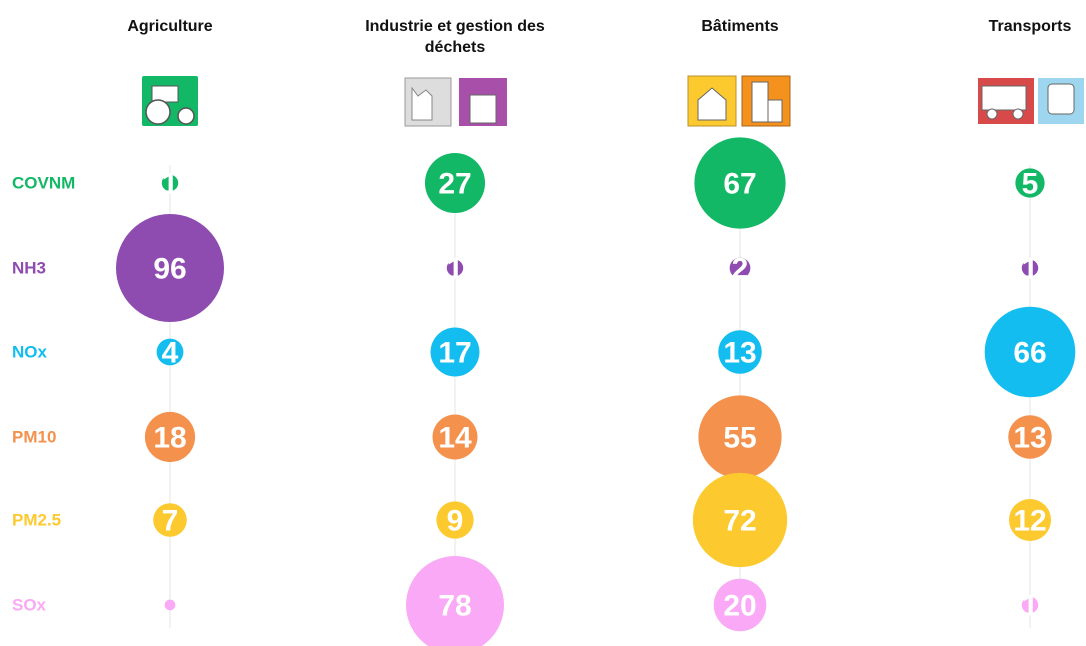  Describe the element at coordinates (739, 101) in the screenshot. I see `icon-buildings` at that location.